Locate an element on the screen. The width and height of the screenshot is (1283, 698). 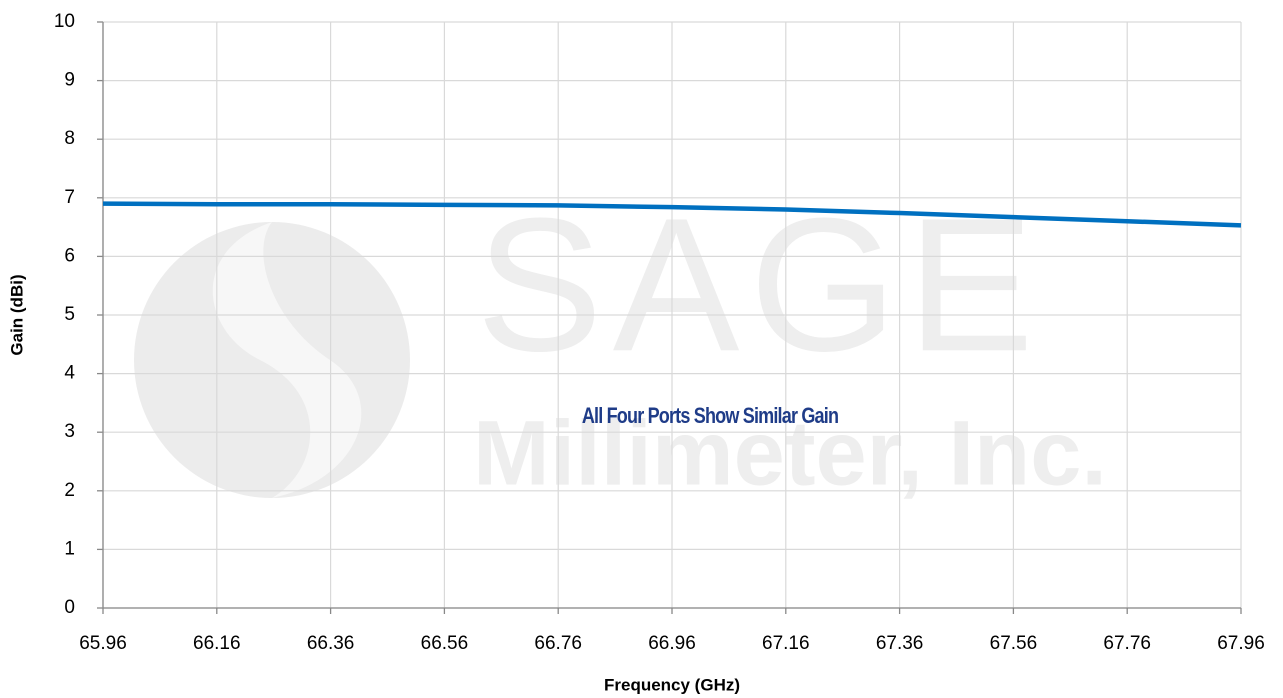
x-tick-label: 67.36 is located at coordinates (900, 643).